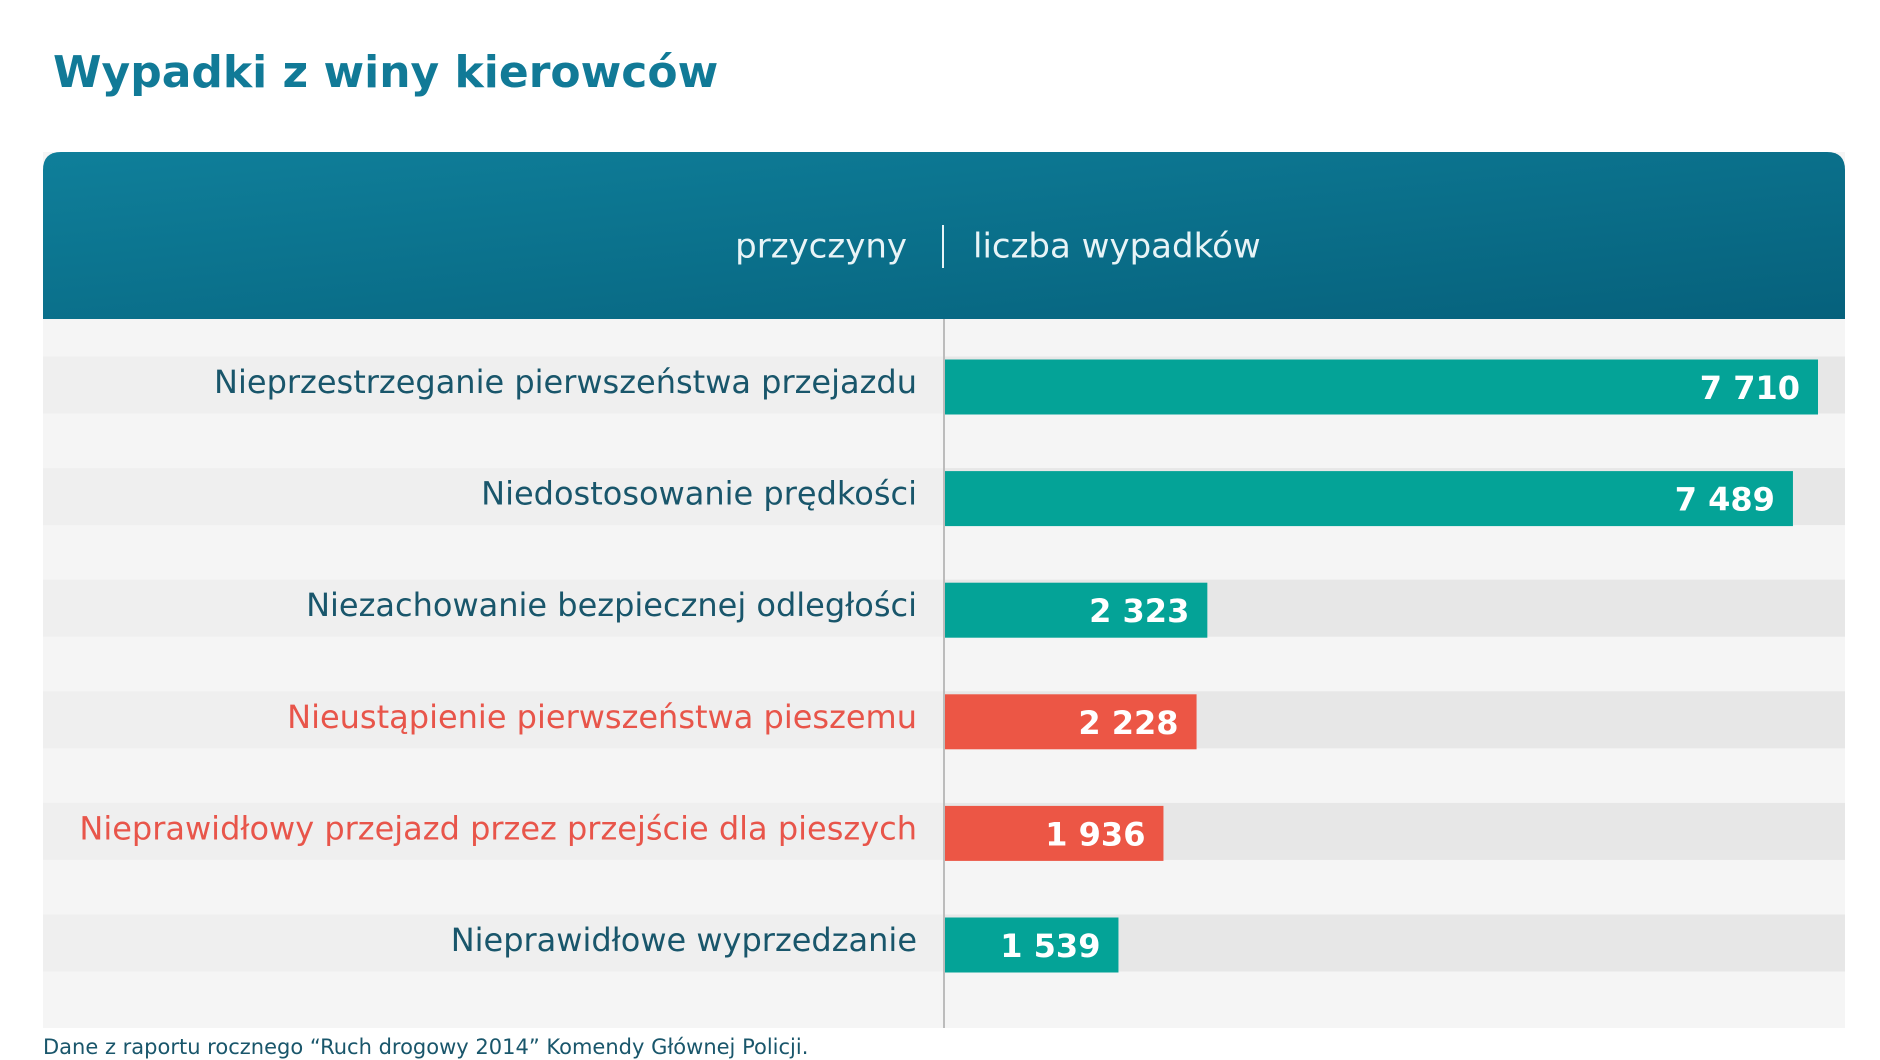 This screenshot has height=1060, width=1880. Describe the element at coordinates (385, 72) in the screenshot. I see `chart-title: Wypadki z winy kierowców` at that location.